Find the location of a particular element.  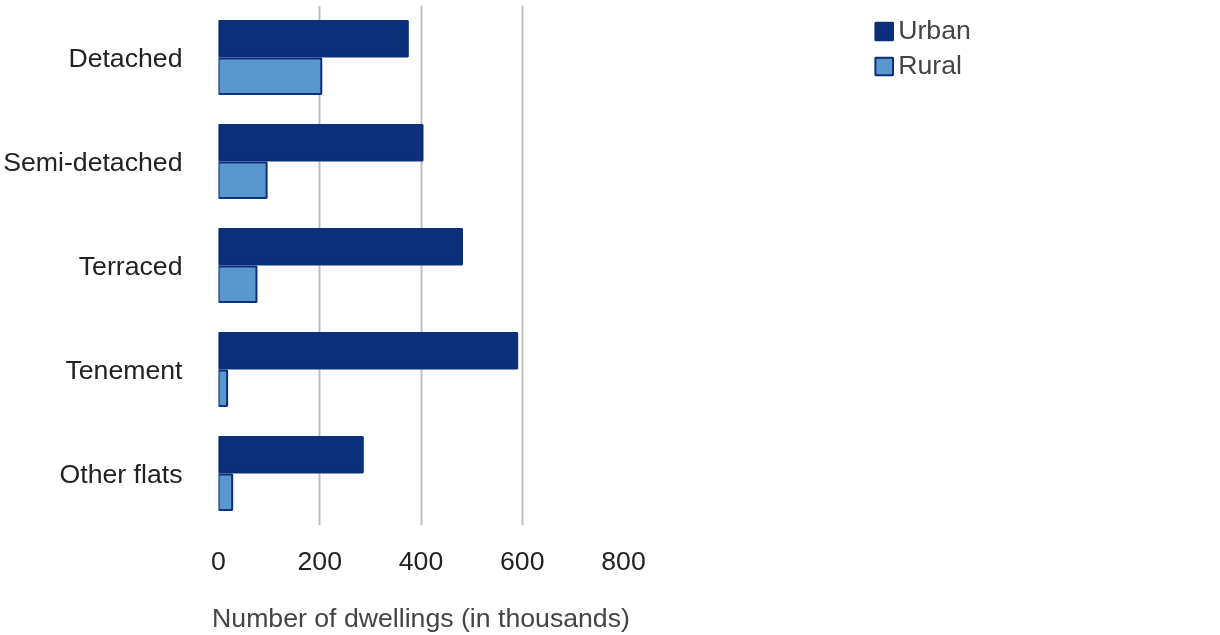

y-tick-label: Detached is located at coordinates (125, 57).